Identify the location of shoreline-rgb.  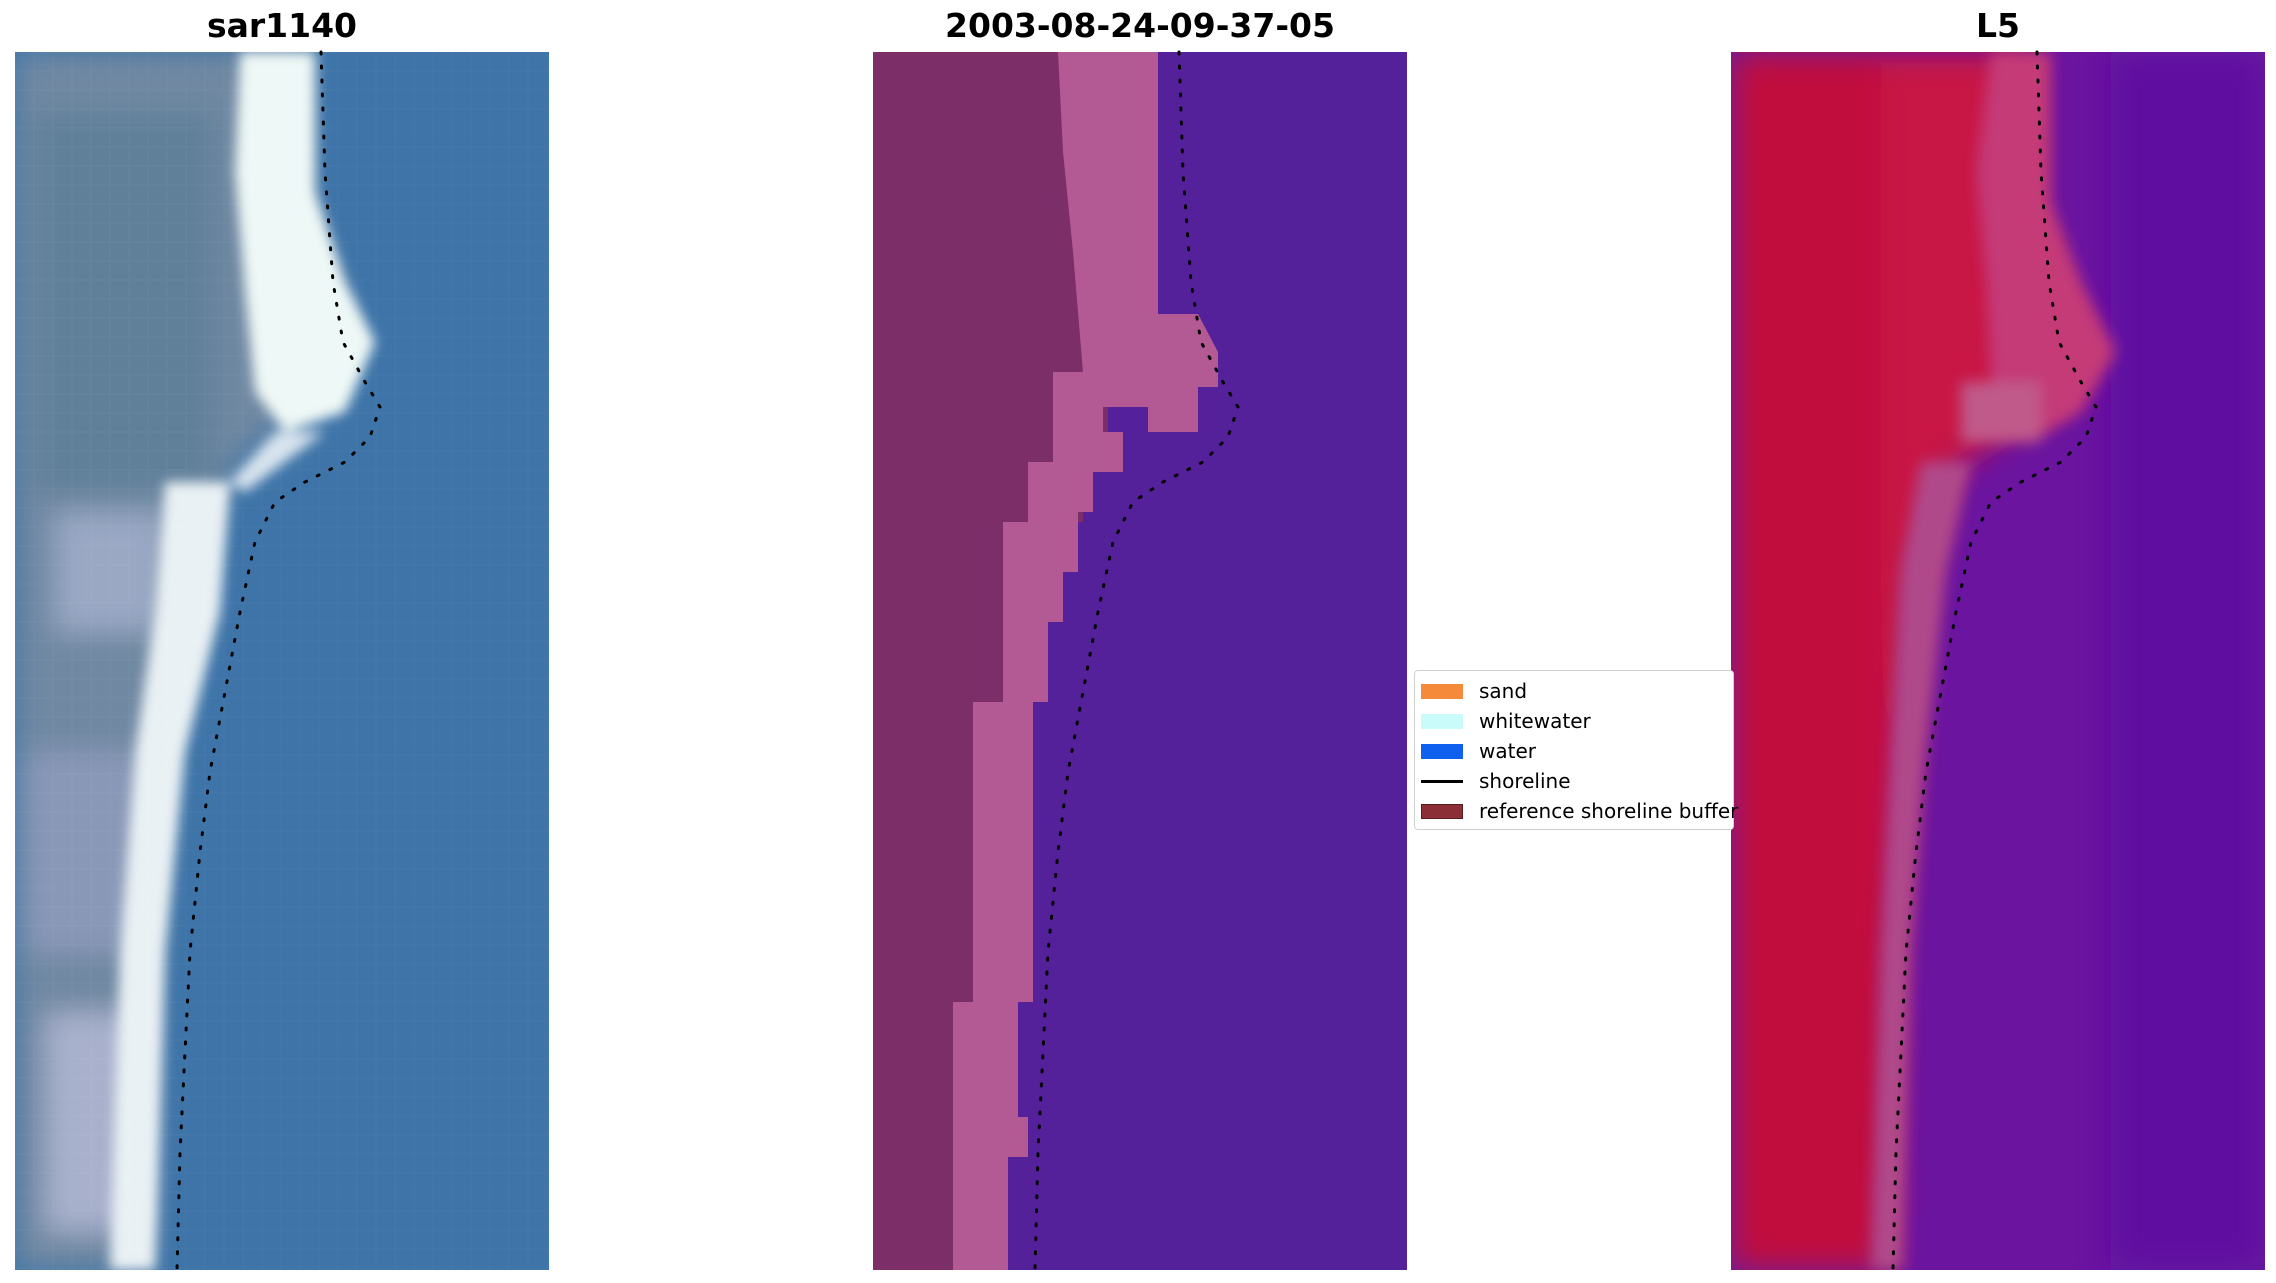
(278, 661).